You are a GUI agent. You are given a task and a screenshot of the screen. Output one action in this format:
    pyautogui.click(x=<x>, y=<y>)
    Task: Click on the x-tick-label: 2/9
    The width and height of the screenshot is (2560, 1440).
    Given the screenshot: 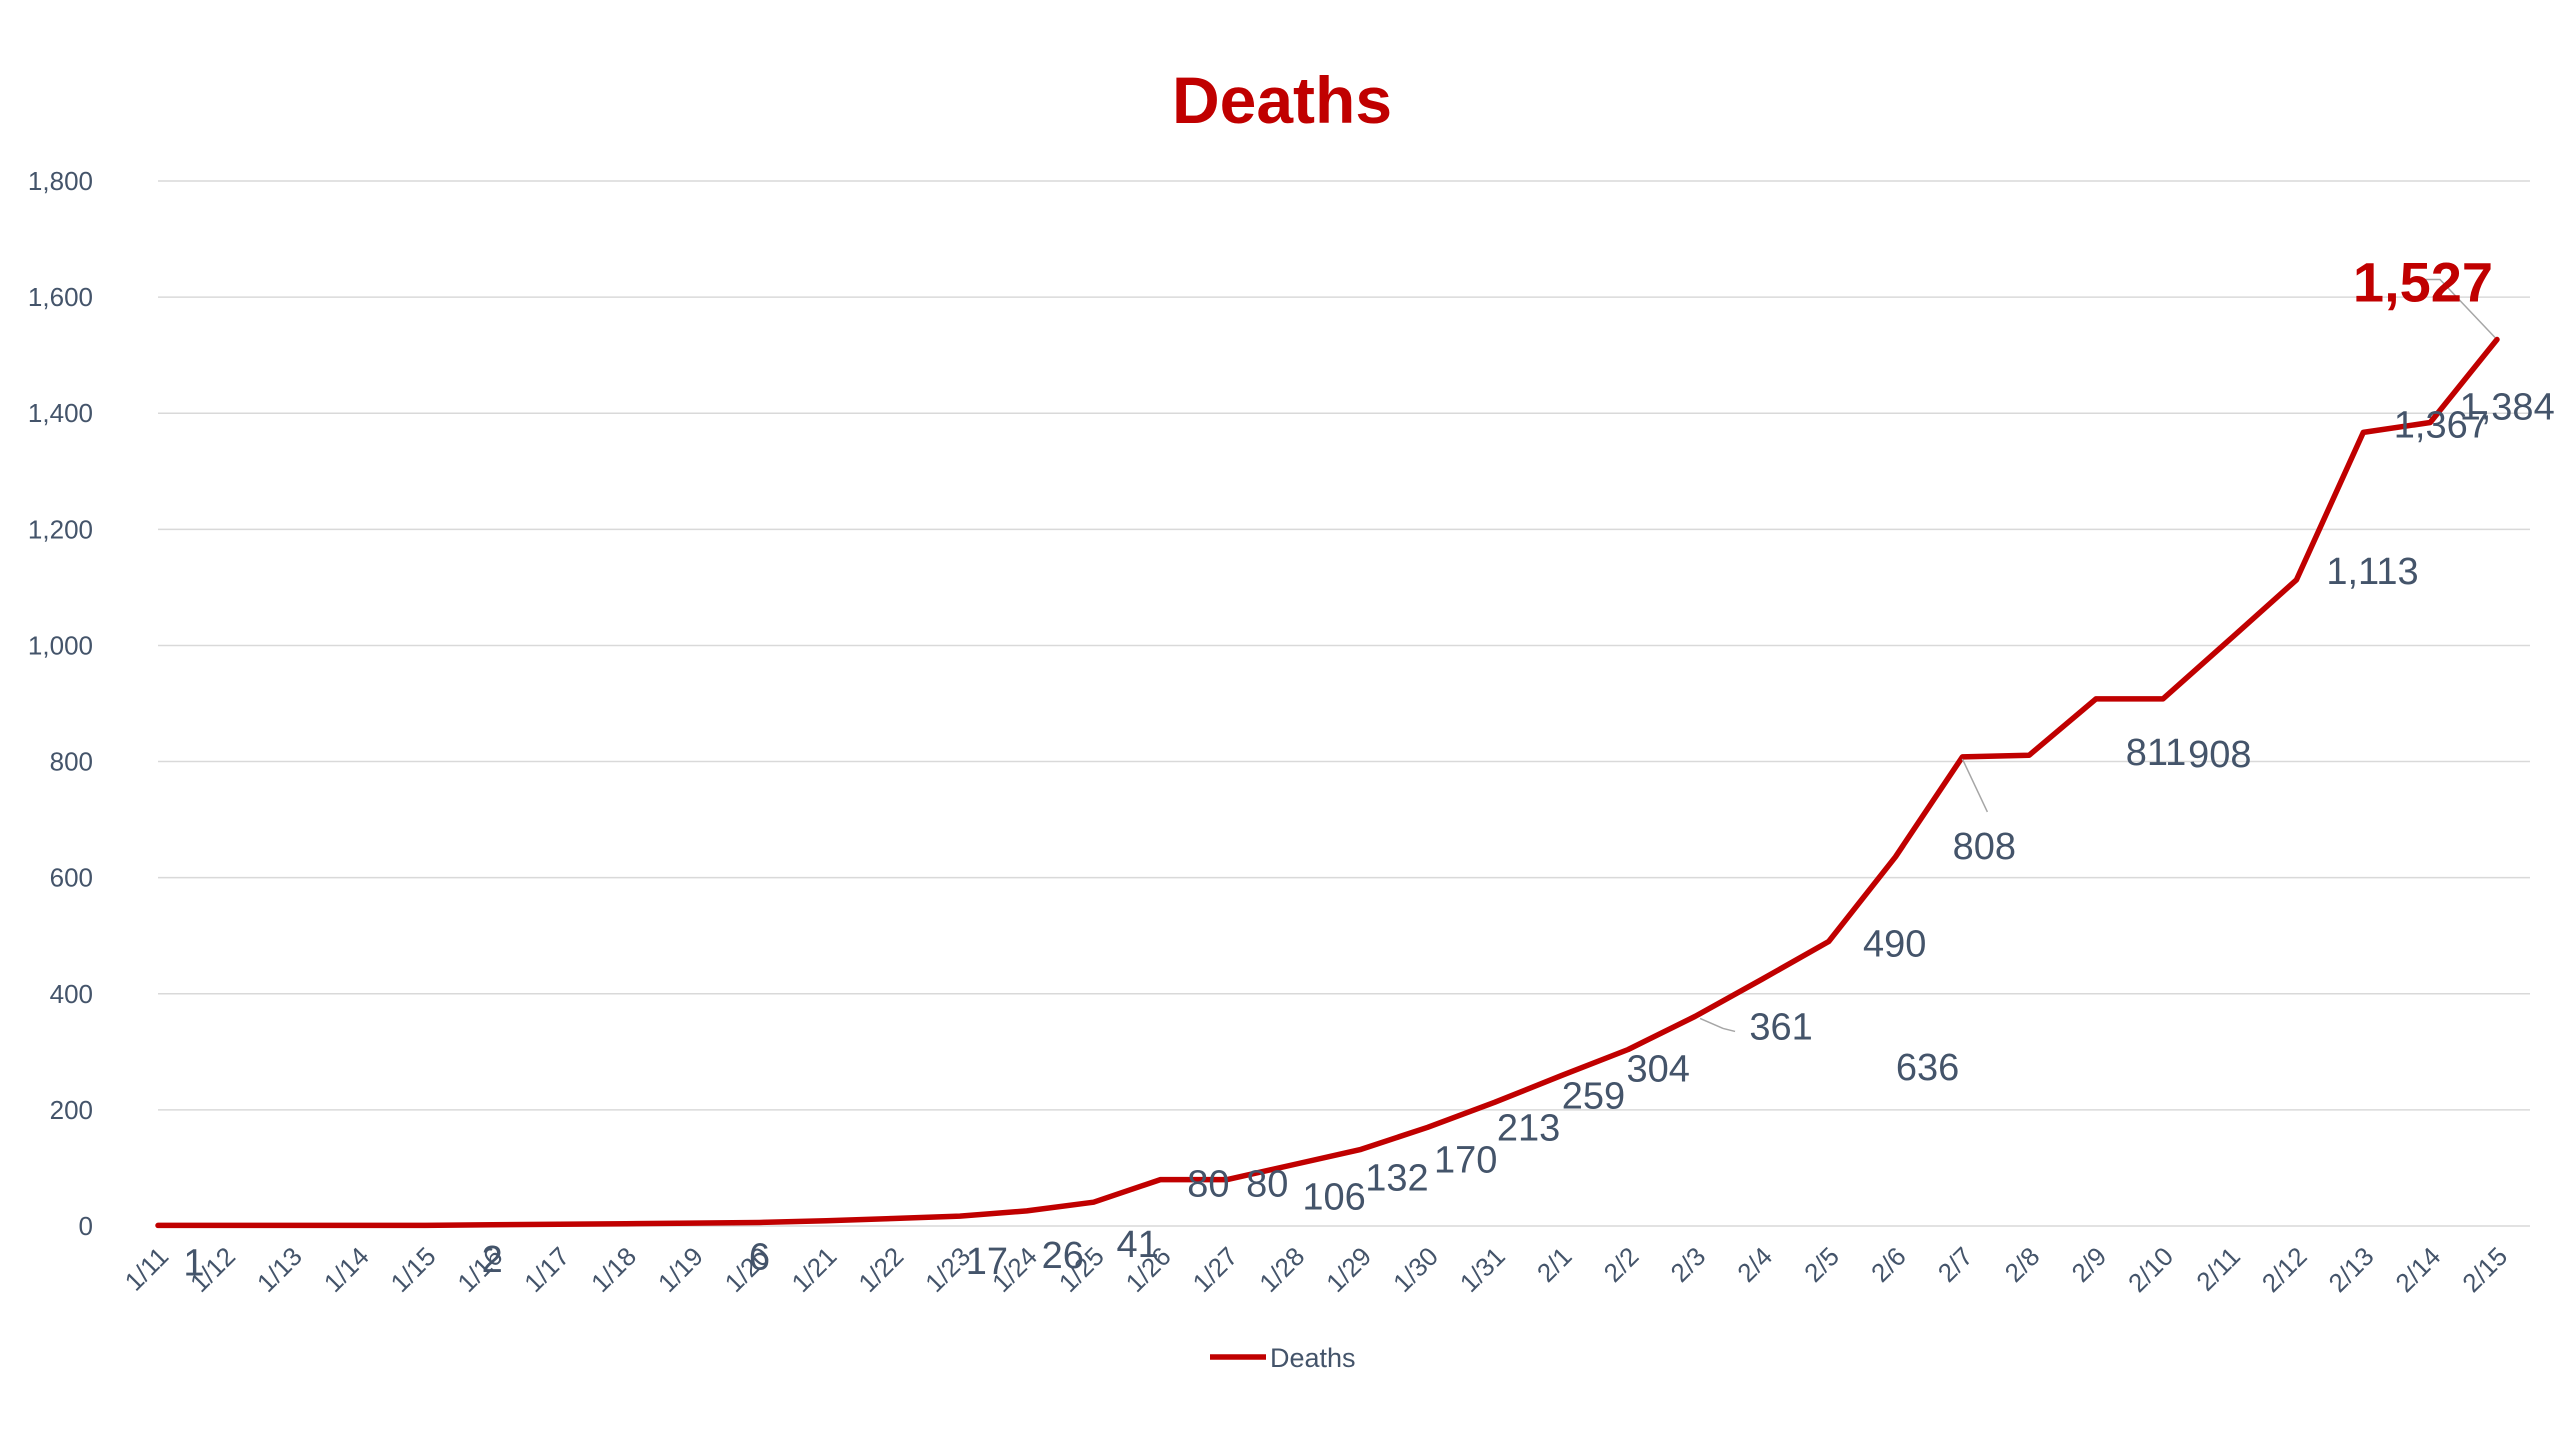 What is the action you would take?
    pyautogui.click(x=2088, y=1264)
    